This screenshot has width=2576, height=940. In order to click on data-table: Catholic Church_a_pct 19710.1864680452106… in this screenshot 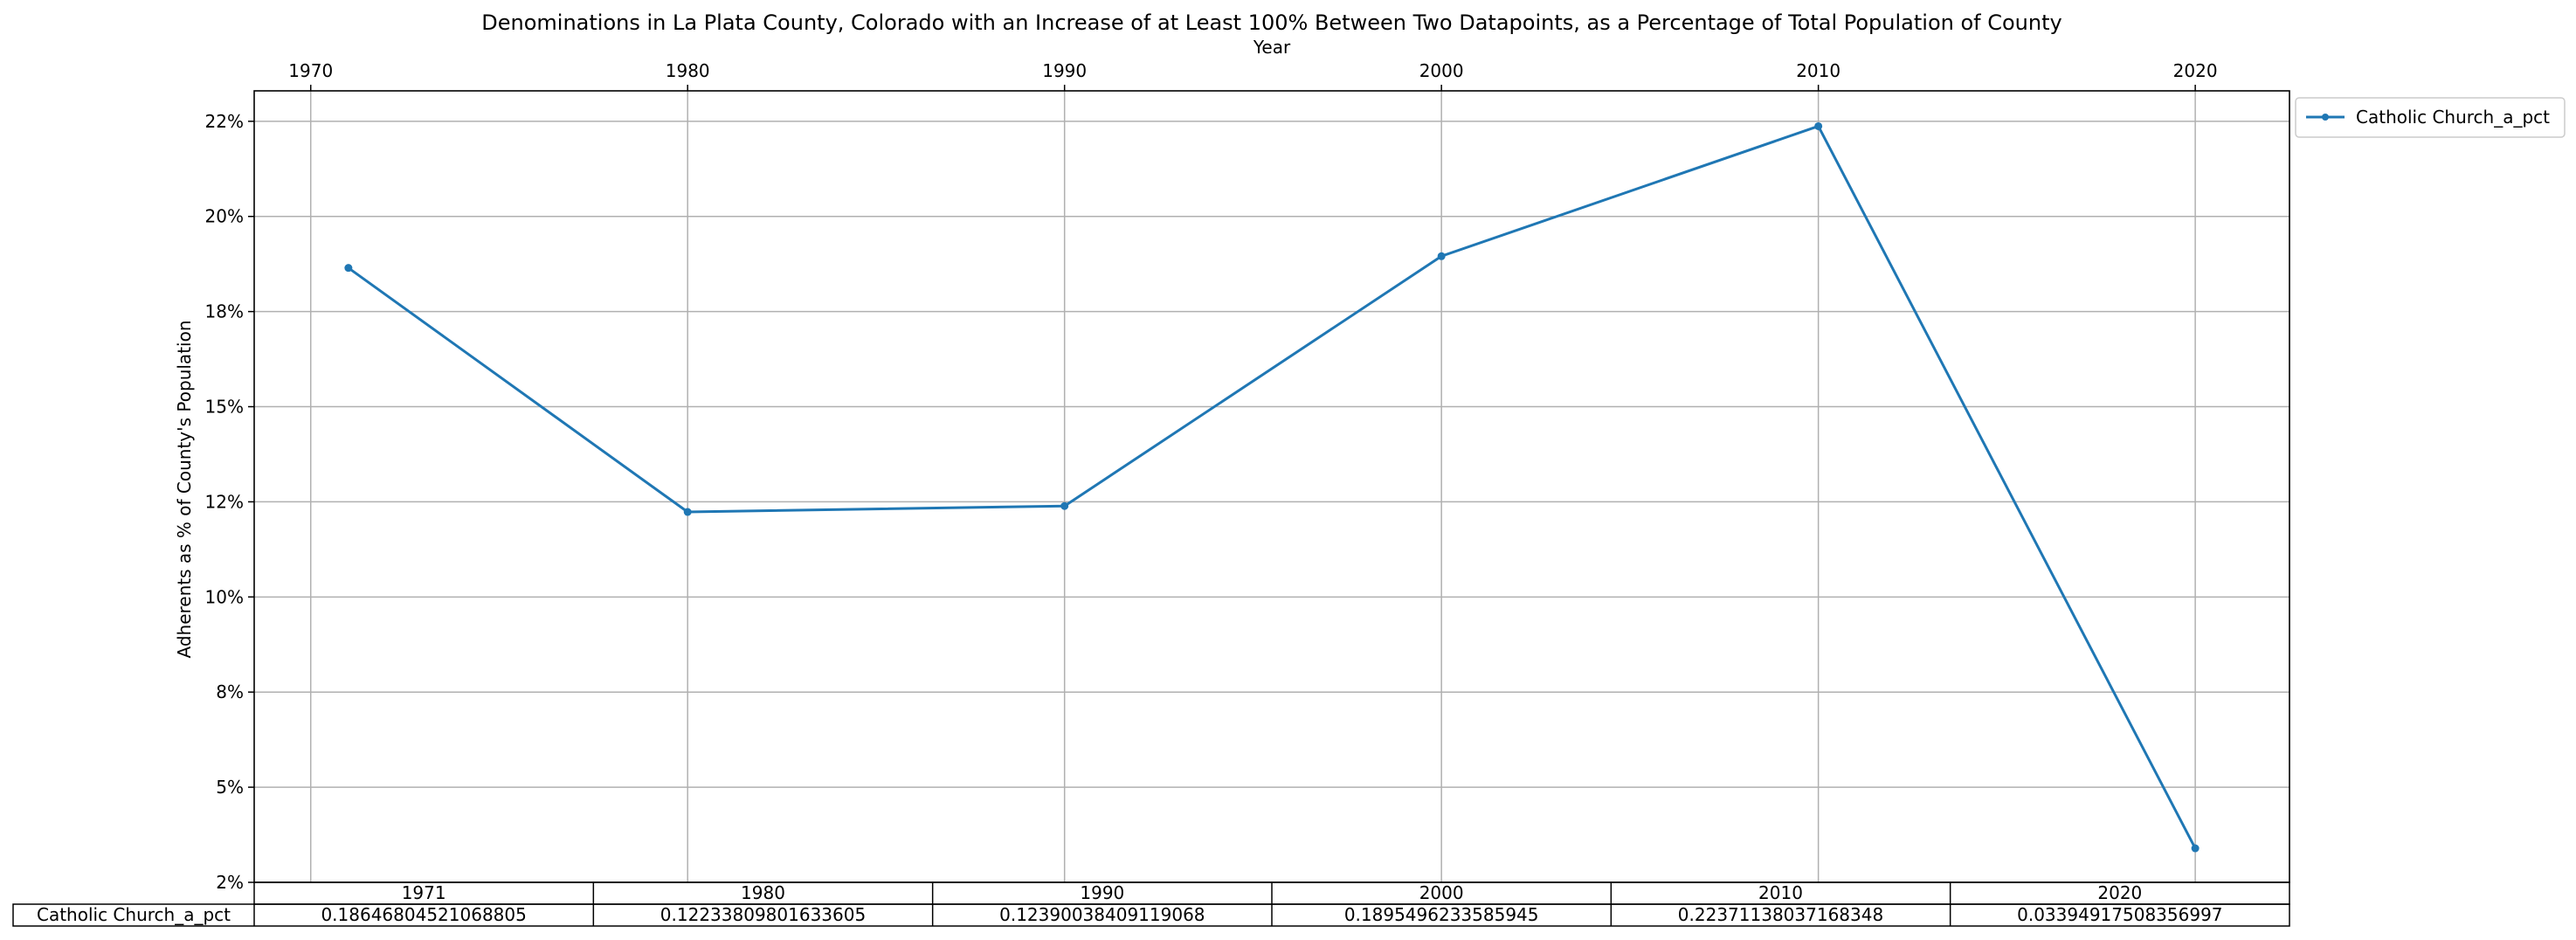, I will do `click(1151, 904)`.